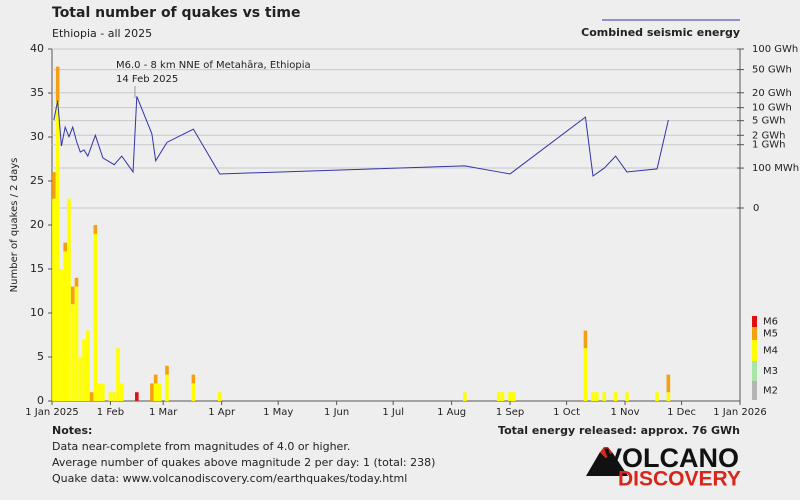 Image resolution: width=800 pixels, height=500 pixels. I want to click on x-tick-label: 1 Nov, so click(624, 412).